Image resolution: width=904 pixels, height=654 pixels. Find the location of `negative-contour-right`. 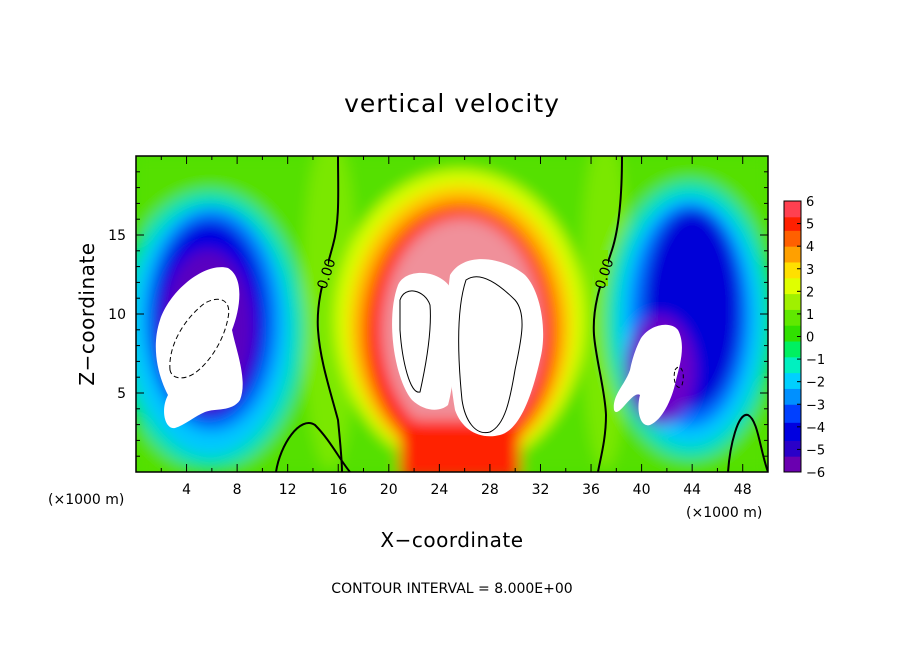

negative-contour-right is located at coordinates (678, 377).